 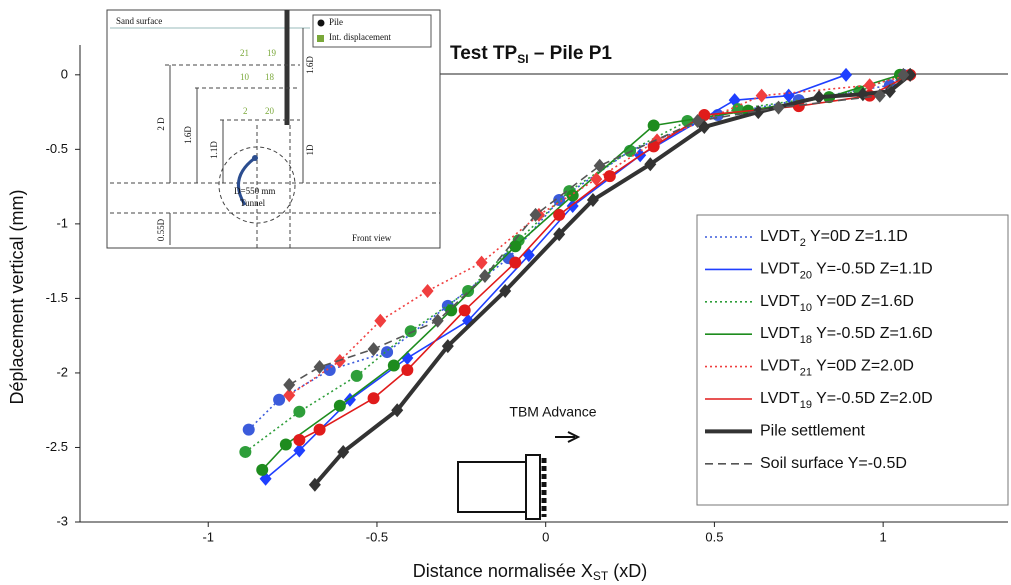 I want to click on legend-text: Pile settlement, so click(x=812, y=431).